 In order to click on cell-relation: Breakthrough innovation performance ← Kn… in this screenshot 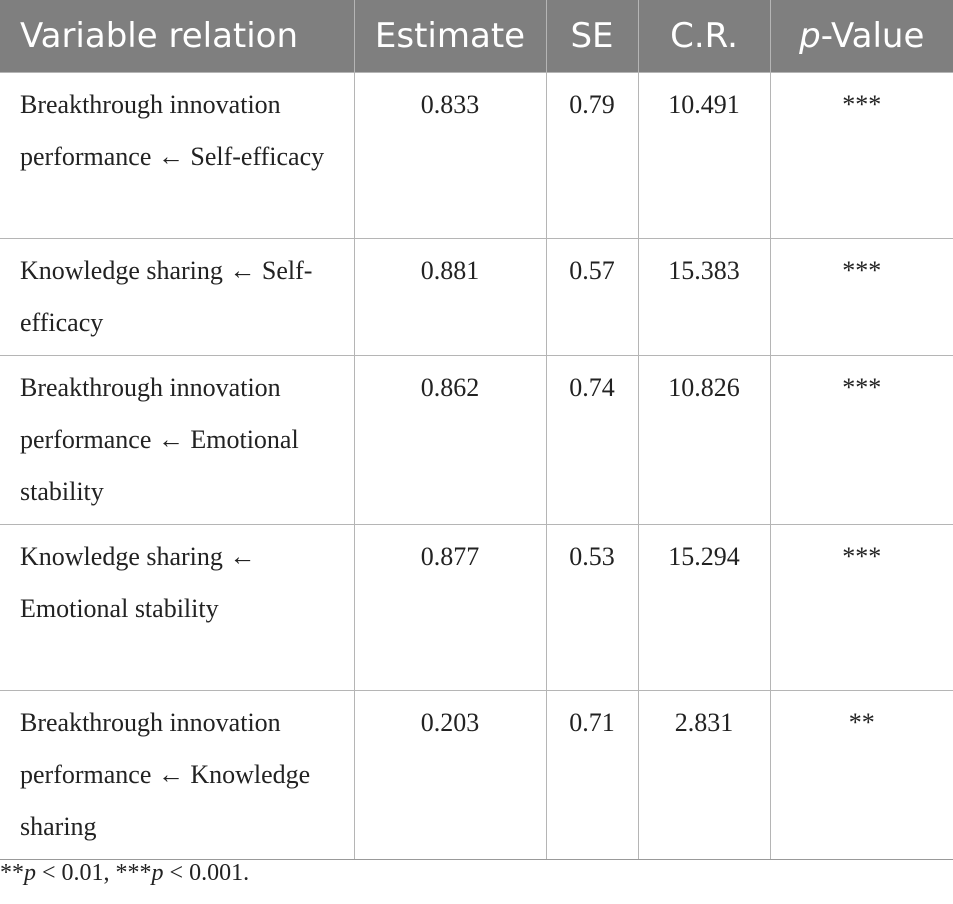, I will do `click(177, 775)`.